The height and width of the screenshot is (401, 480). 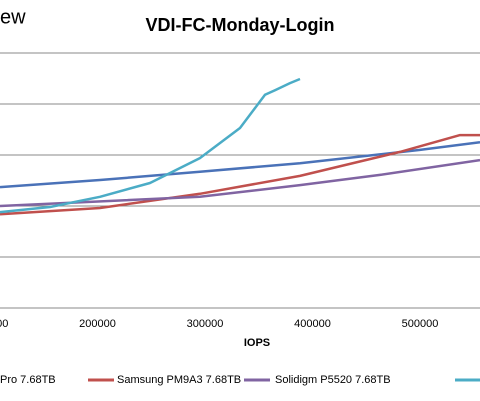 What do you see at coordinates (4, 324) in the screenshot?
I see `x-tick-label: 100000` at bounding box center [4, 324].